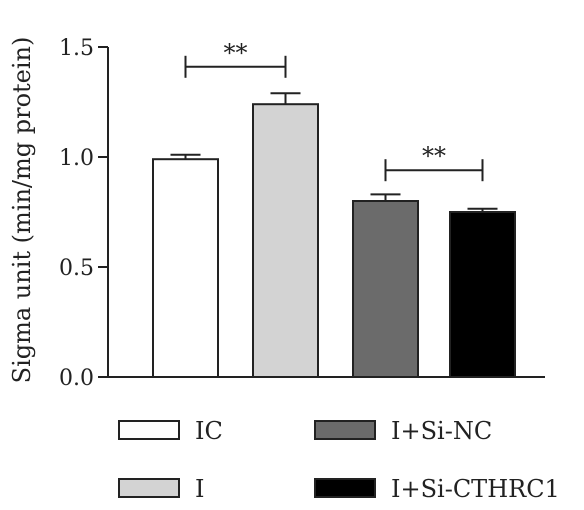 The image size is (584, 510). I want to click on y-tick-label: 1.5, so click(76, 48).